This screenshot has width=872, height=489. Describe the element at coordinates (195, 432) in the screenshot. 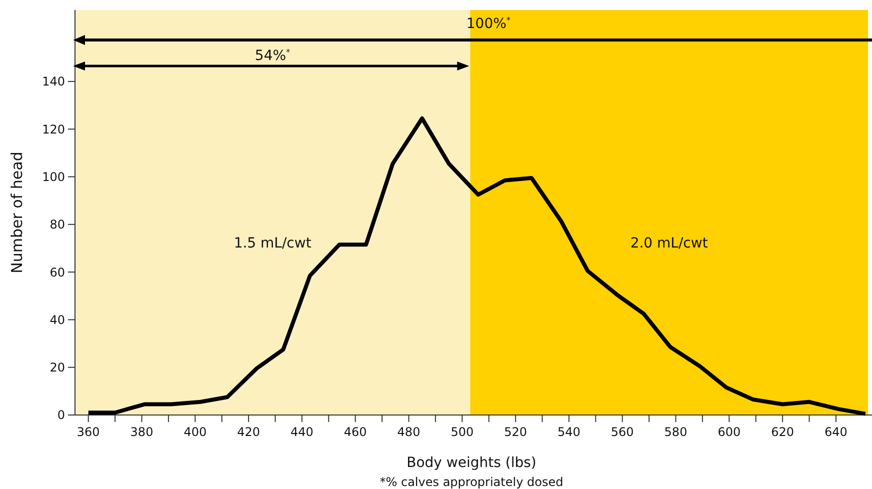

I see `x-tick-label: 400` at that location.